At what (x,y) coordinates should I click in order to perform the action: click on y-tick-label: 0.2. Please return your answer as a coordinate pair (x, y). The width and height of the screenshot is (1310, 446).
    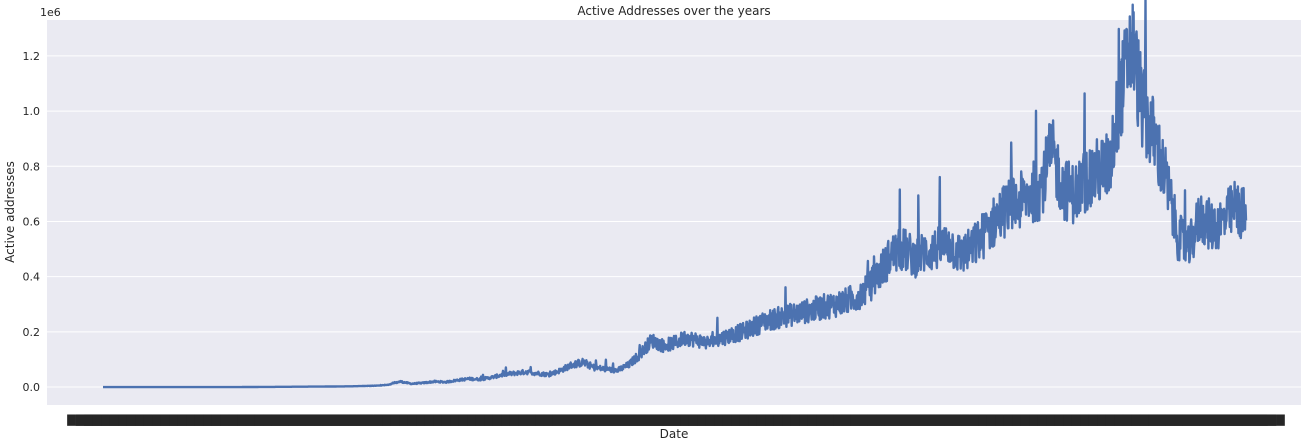
    Looking at the image, I should click on (32, 332).